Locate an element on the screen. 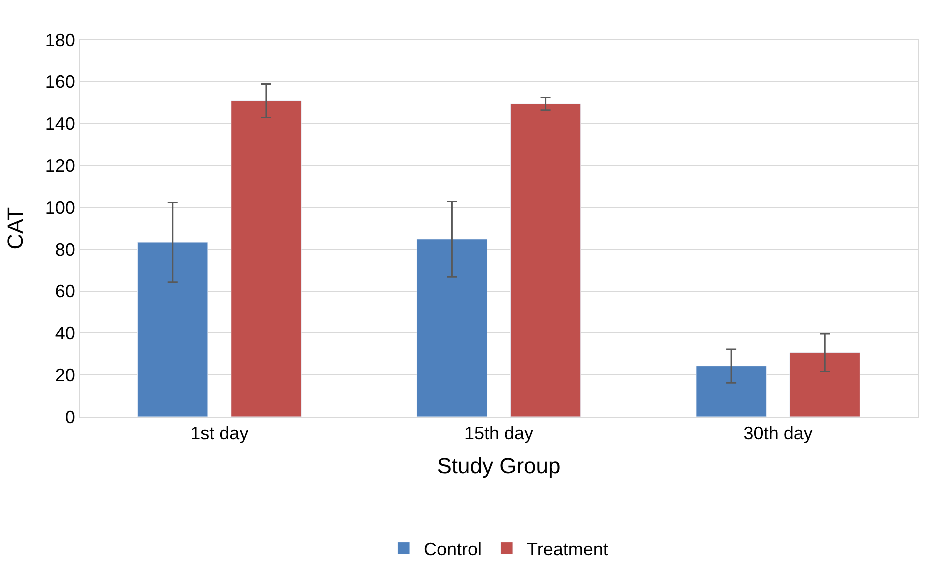 The image size is (933, 579). x-tick-label: 15th day is located at coordinates (499, 434).